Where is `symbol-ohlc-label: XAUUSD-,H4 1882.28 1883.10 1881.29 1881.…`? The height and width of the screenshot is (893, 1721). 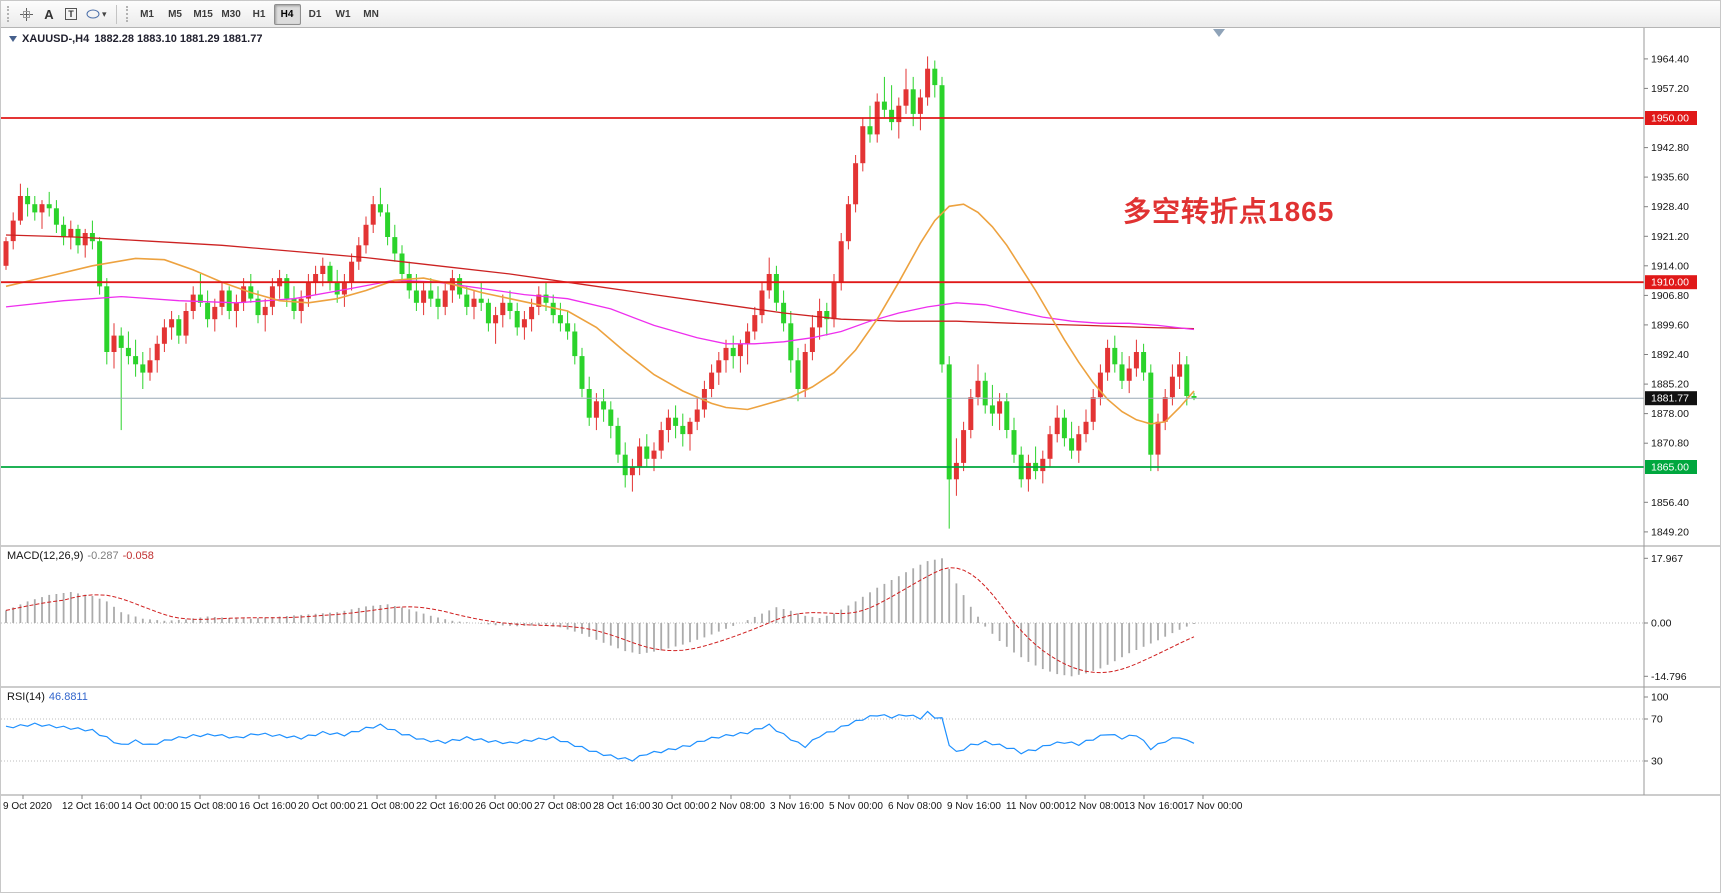
symbol-ohlc-label: XAUUSD-,H4 1882.28 1883.10 1881.29 1881.… is located at coordinates (135, 39).